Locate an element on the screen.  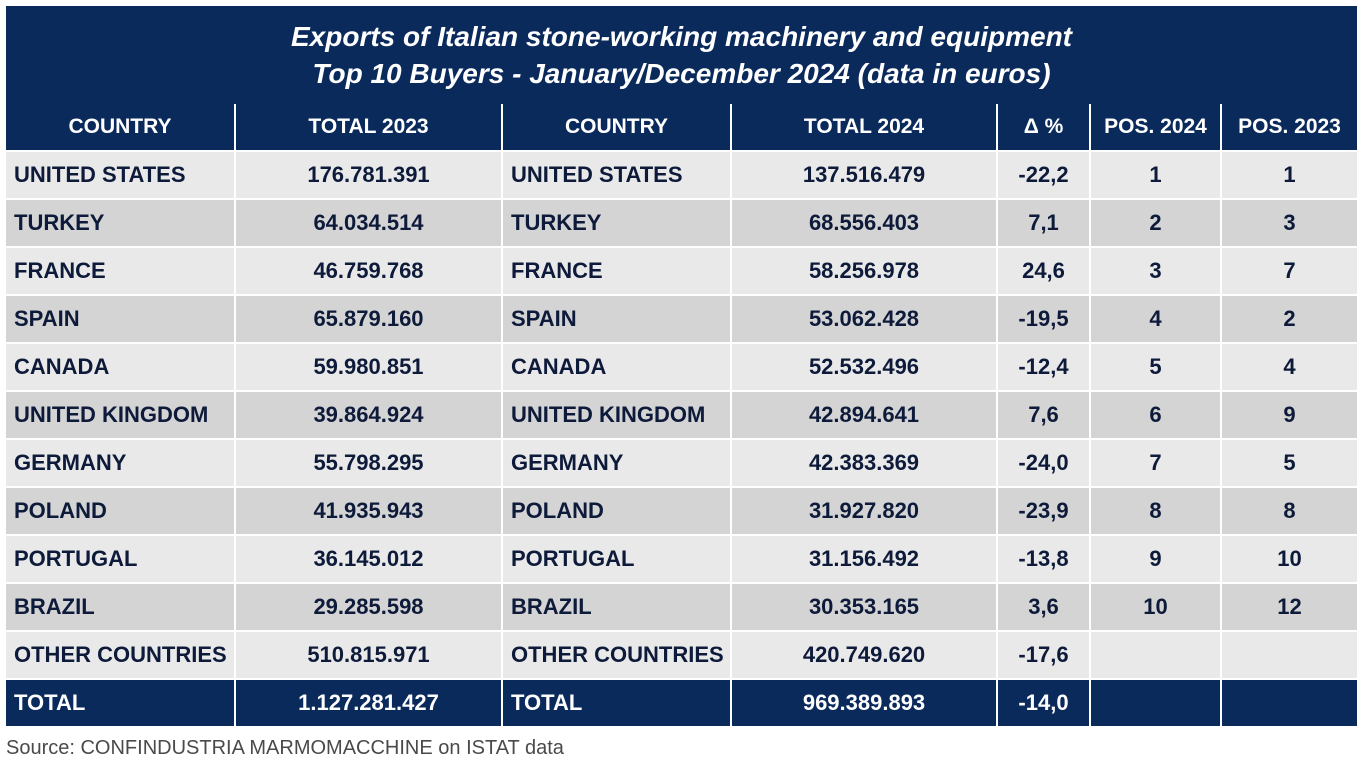
cell-total-2023: 1.127.281.427 is located at coordinates (369, 703).